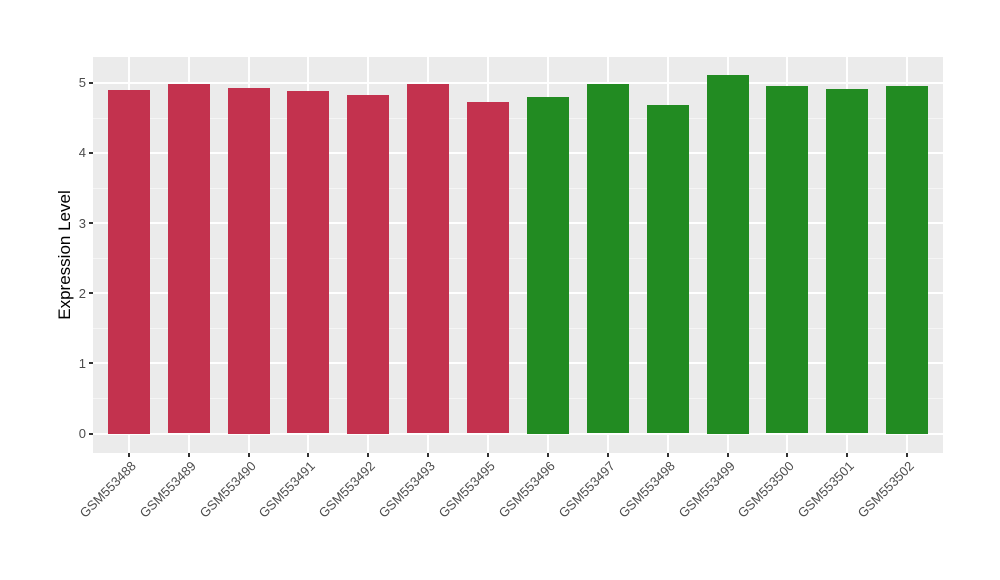 The width and height of the screenshot is (1000, 580). I want to click on y-tick-label: 0, so click(82, 433).